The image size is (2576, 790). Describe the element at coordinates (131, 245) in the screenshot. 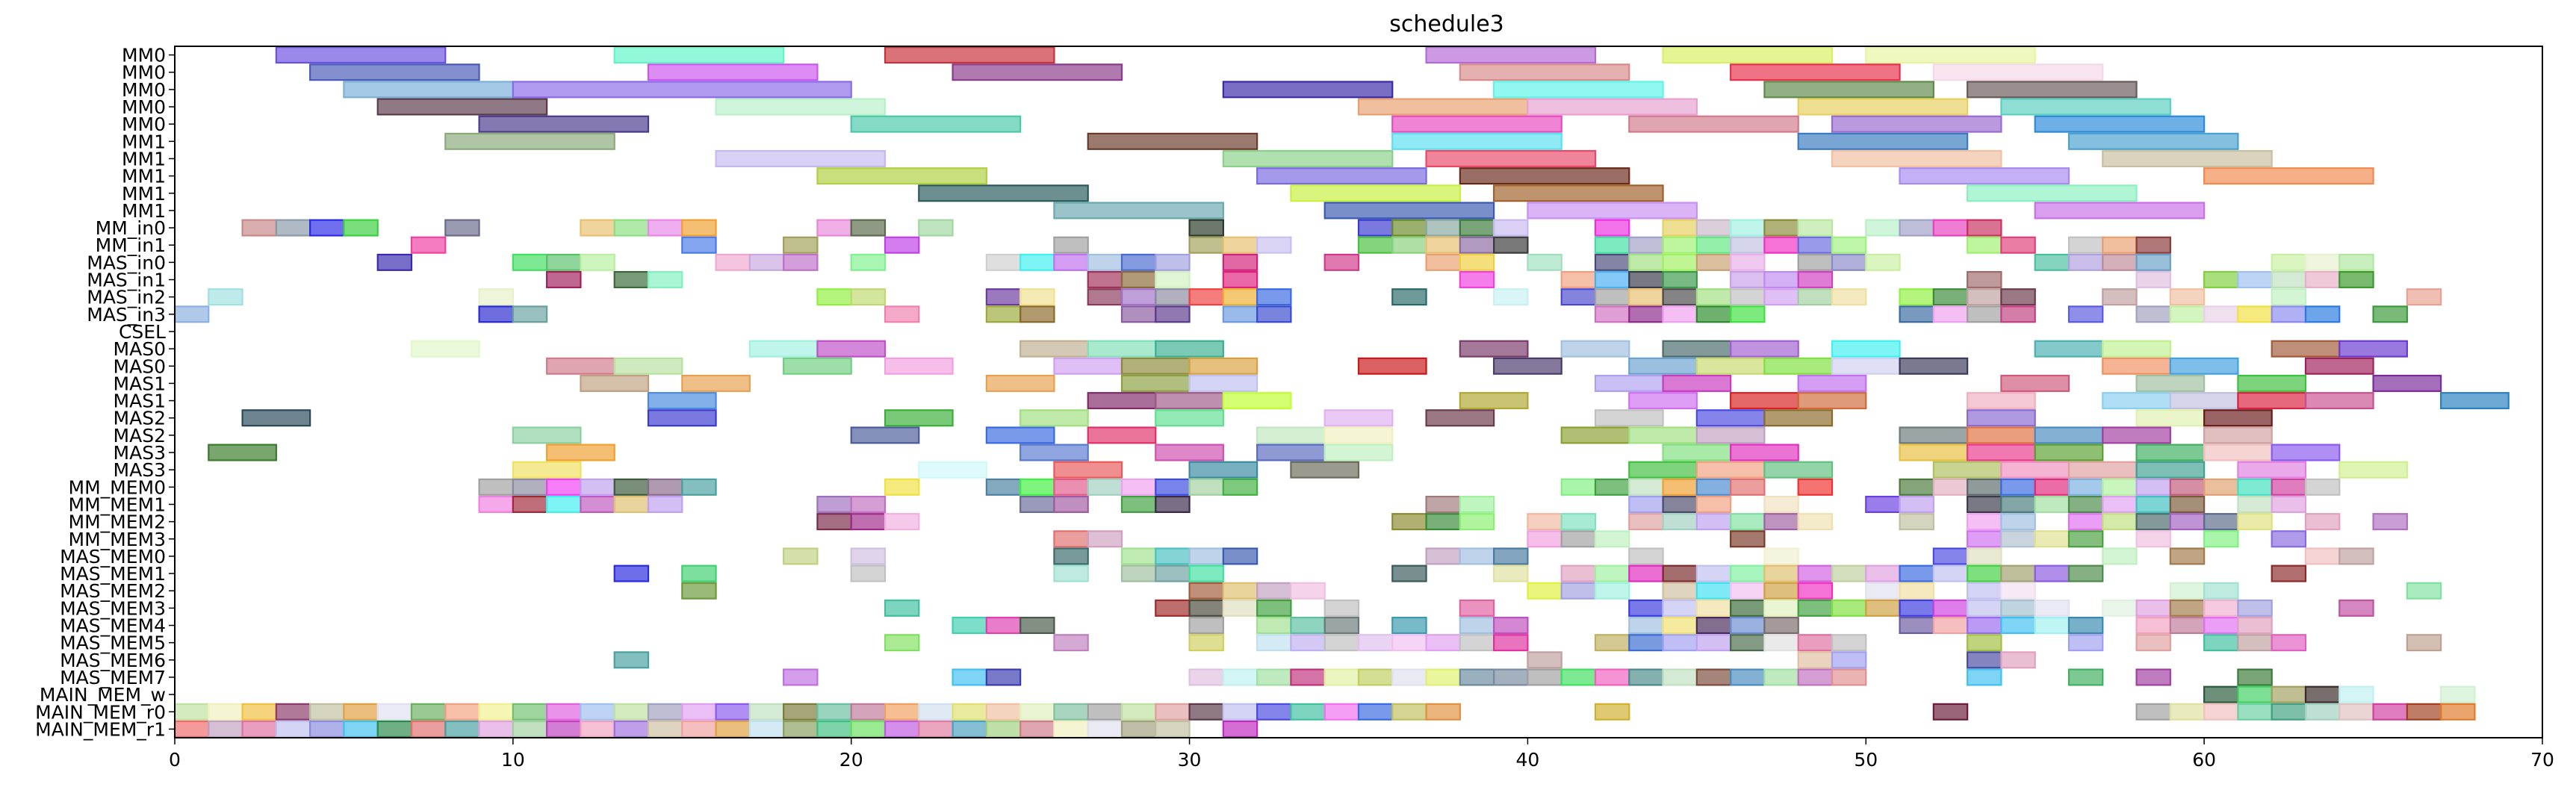

I see `y-tick-label: MM_in1` at that location.